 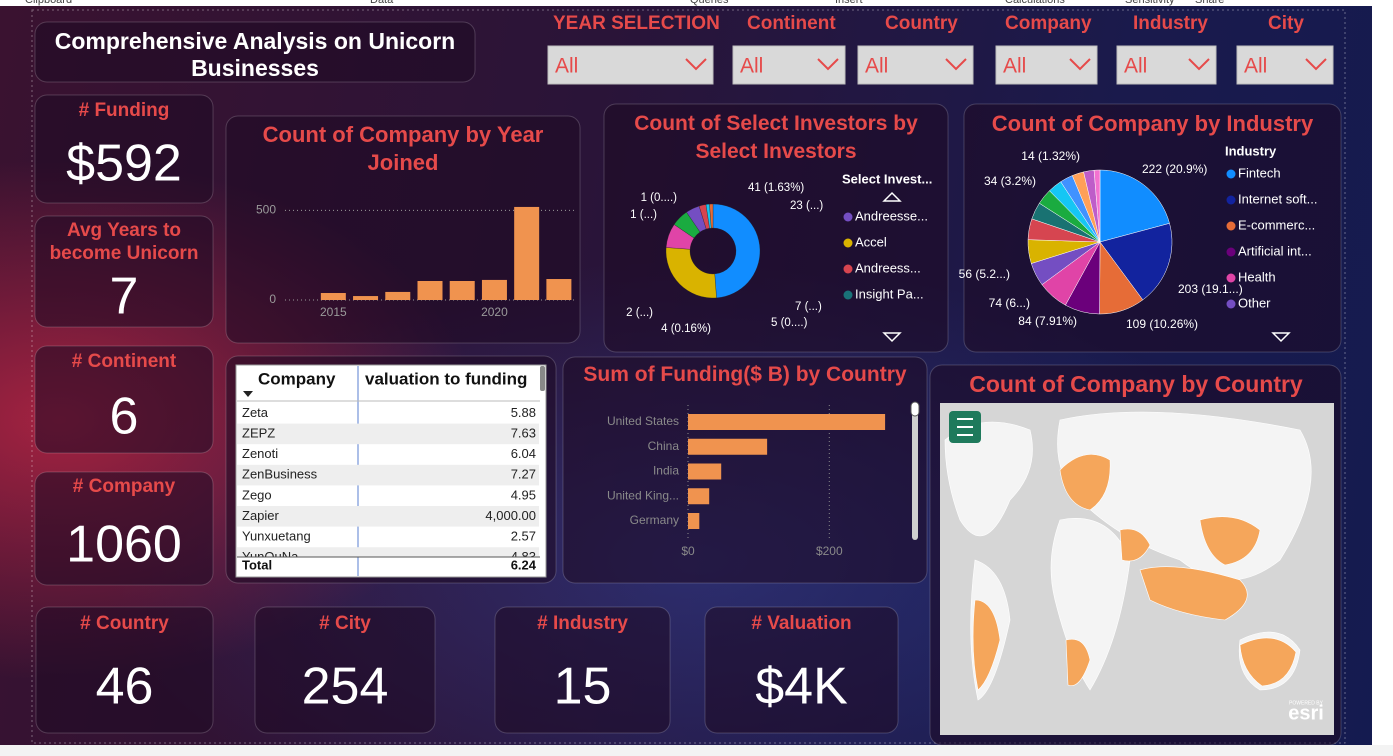 I want to click on kpi-value: 15, so click(x=583, y=687).